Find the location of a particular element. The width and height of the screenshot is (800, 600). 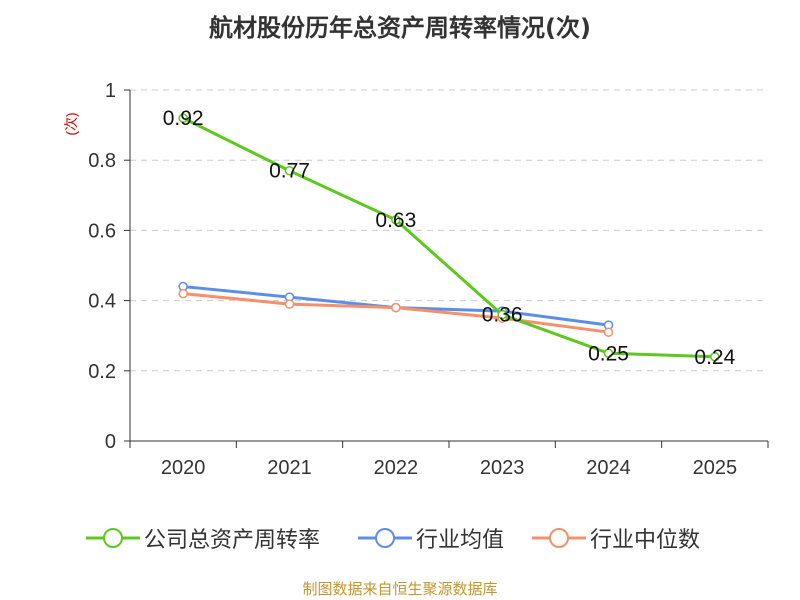

chart-title: 航材股份历年总资产周转率情况(次) is located at coordinates (400, 28).